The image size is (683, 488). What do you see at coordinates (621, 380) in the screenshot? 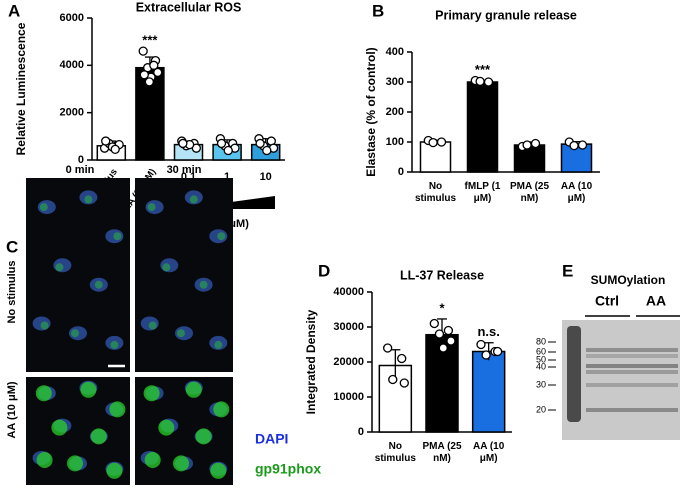
I see `blot-membrane` at bounding box center [621, 380].